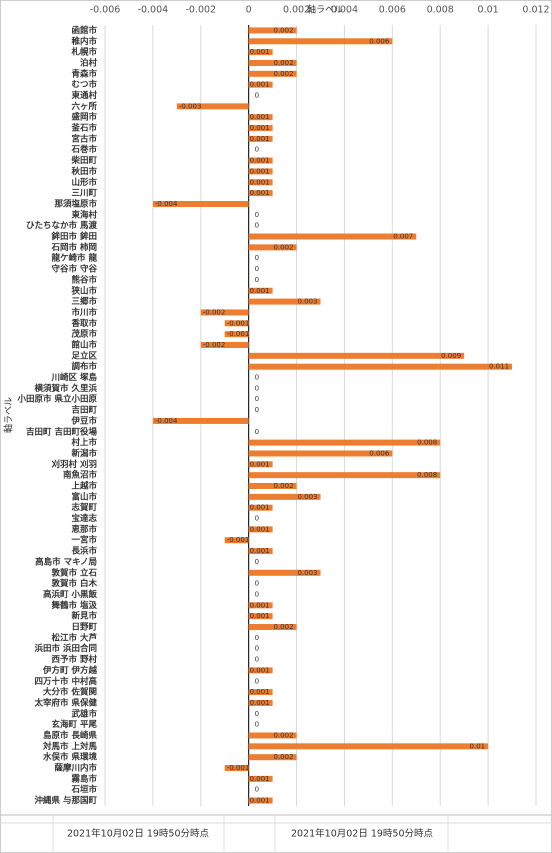 This screenshot has width=552, height=853. What do you see at coordinates (57, 399) in the screenshot?
I see `y-tick-label: 小田原市 県立小田原` at bounding box center [57, 399].